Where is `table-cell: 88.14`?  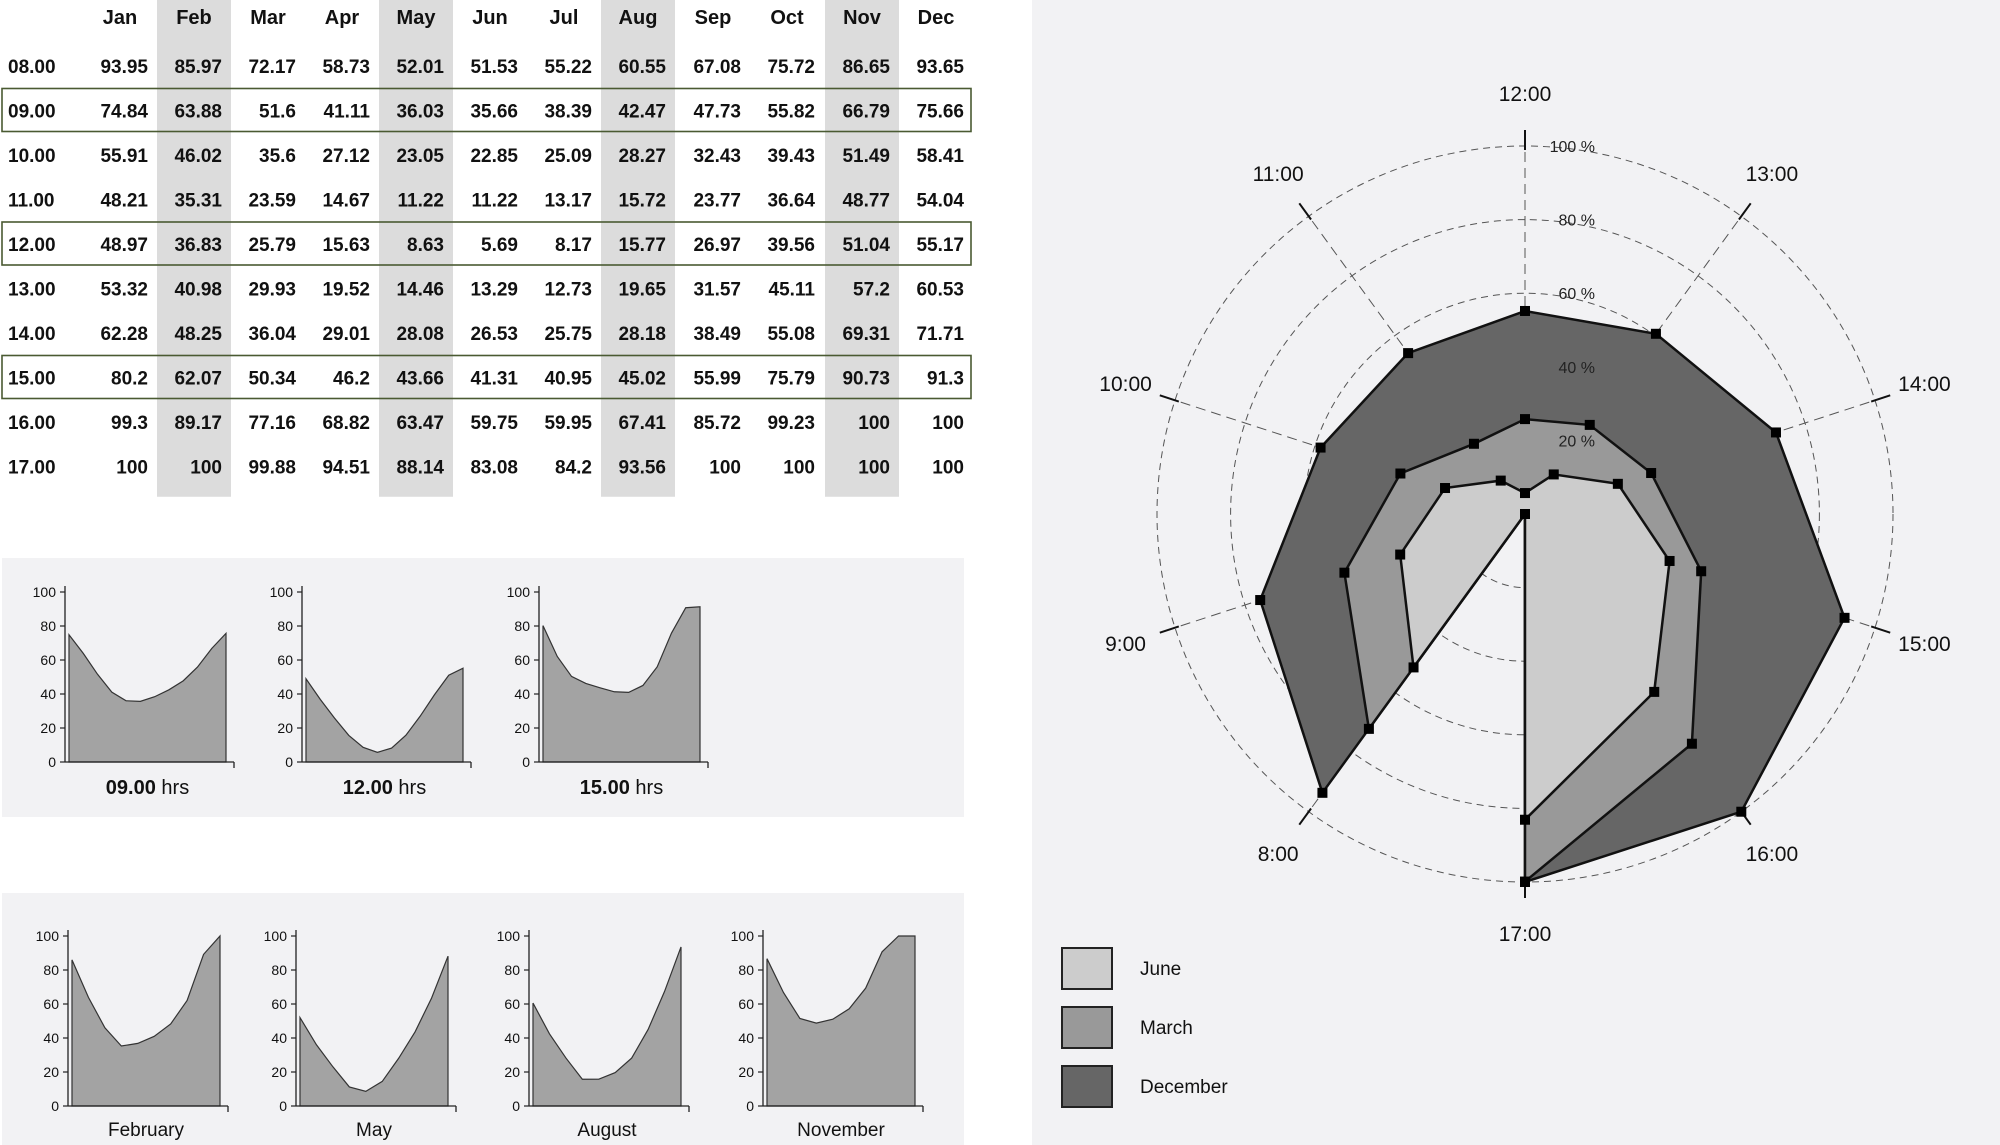 table-cell: 88.14 is located at coordinates (420, 468).